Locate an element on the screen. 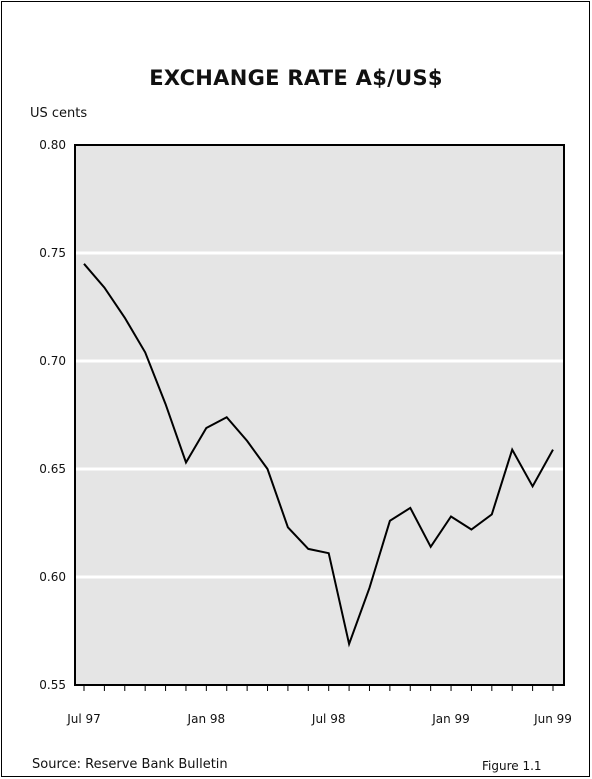 This screenshot has height=779, width=592. y-axis-label: US cents is located at coordinates (59, 113).